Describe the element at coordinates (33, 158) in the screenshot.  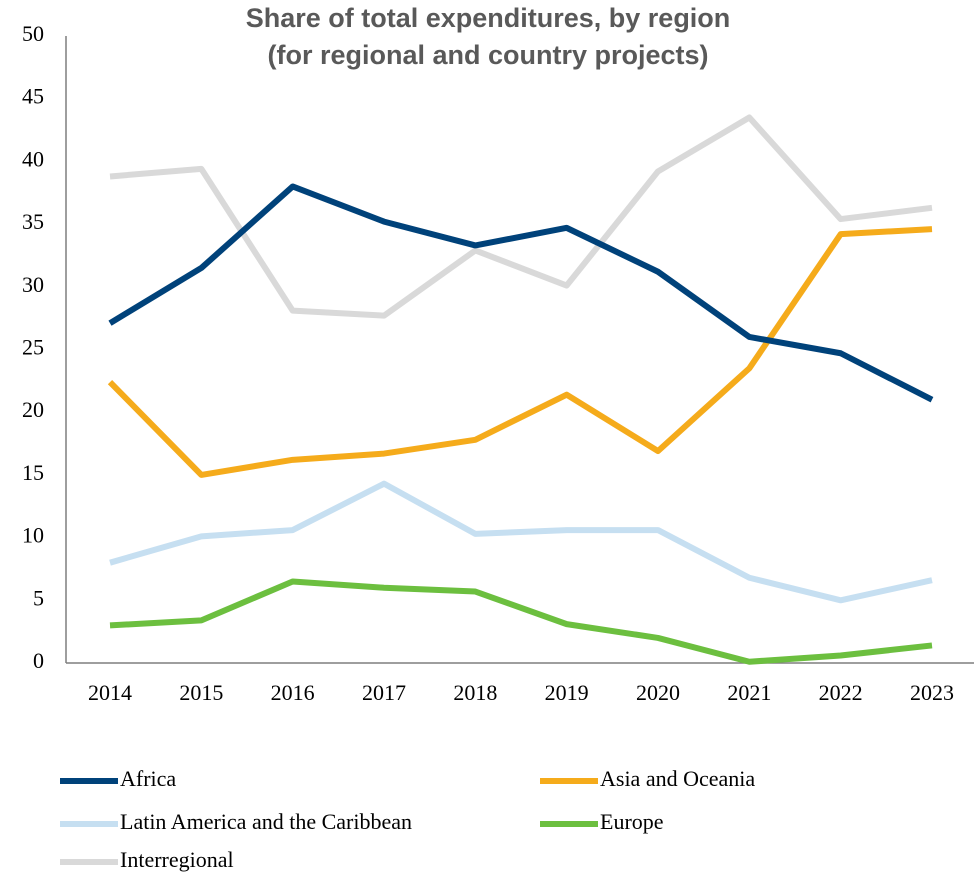
I see `y-tick-label: 40` at that location.